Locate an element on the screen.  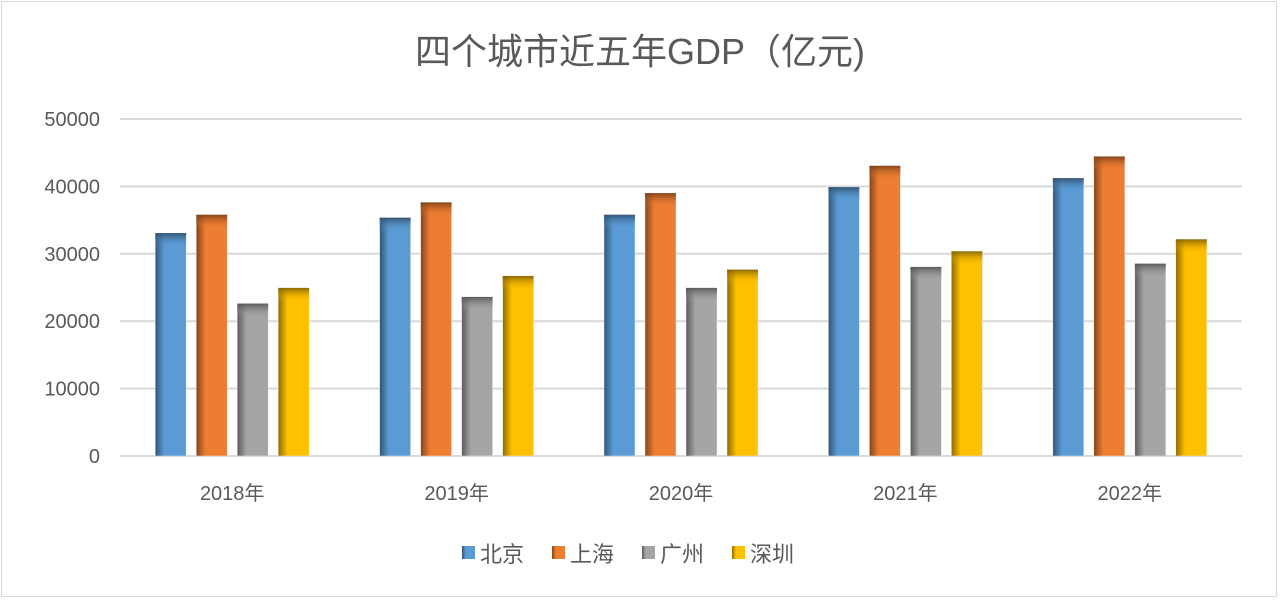
legend-item: 北京 is located at coordinates (493, 554).